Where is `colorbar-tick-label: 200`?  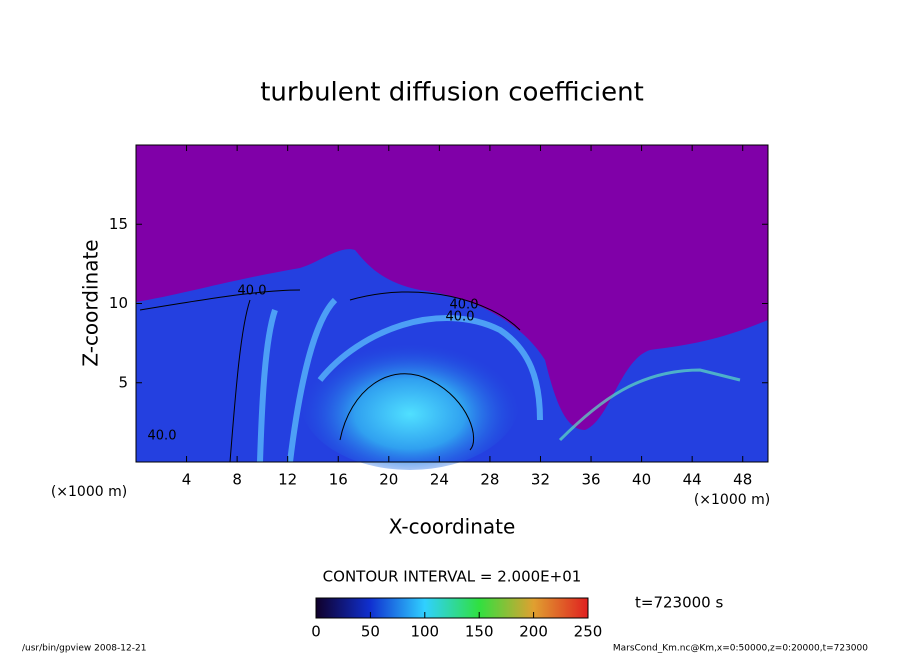
colorbar-tick-label: 200 is located at coordinates (533, 632).